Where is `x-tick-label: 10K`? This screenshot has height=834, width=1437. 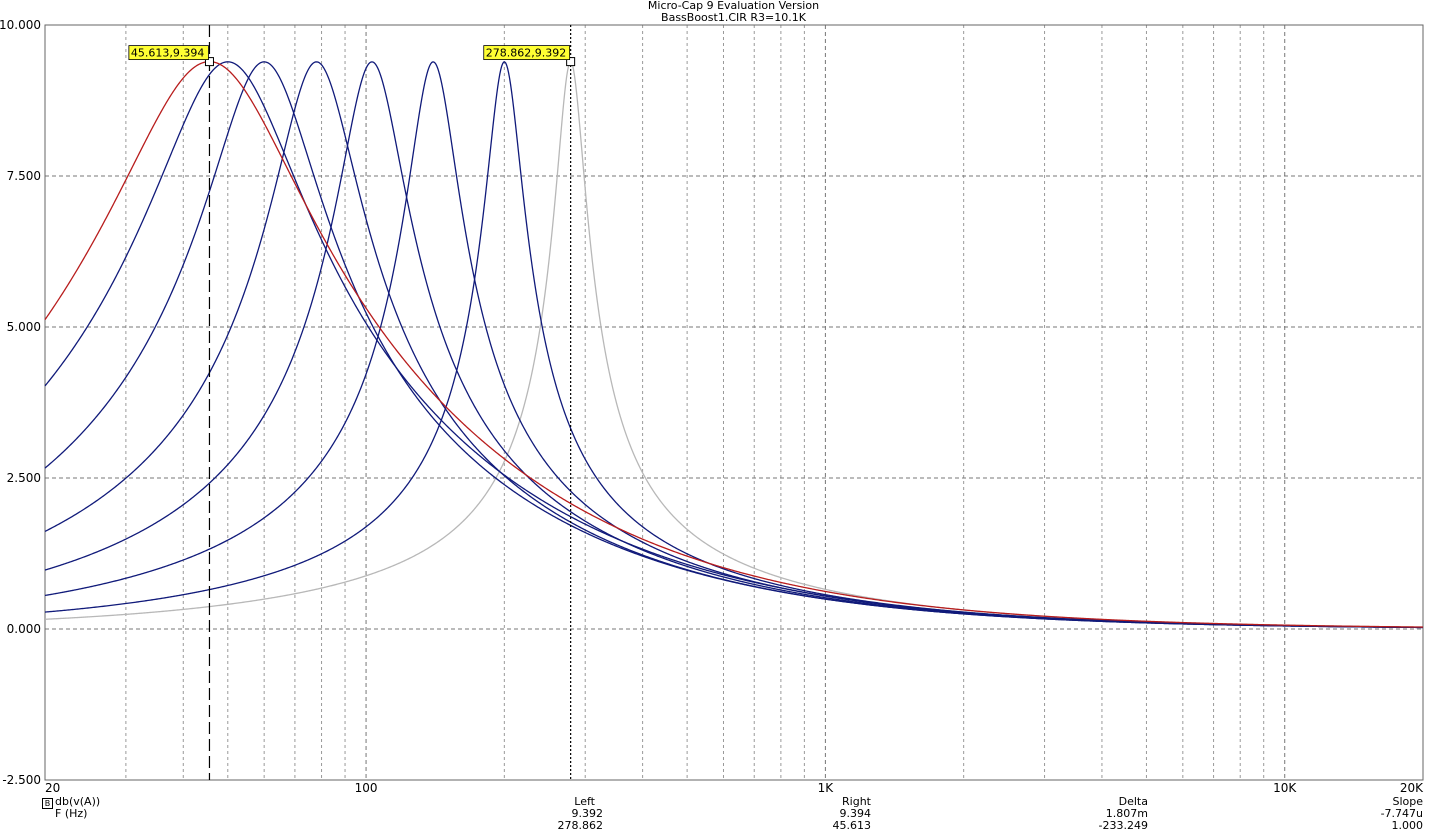
x-tick-label: 10K is located at coordinates (1285, 788).